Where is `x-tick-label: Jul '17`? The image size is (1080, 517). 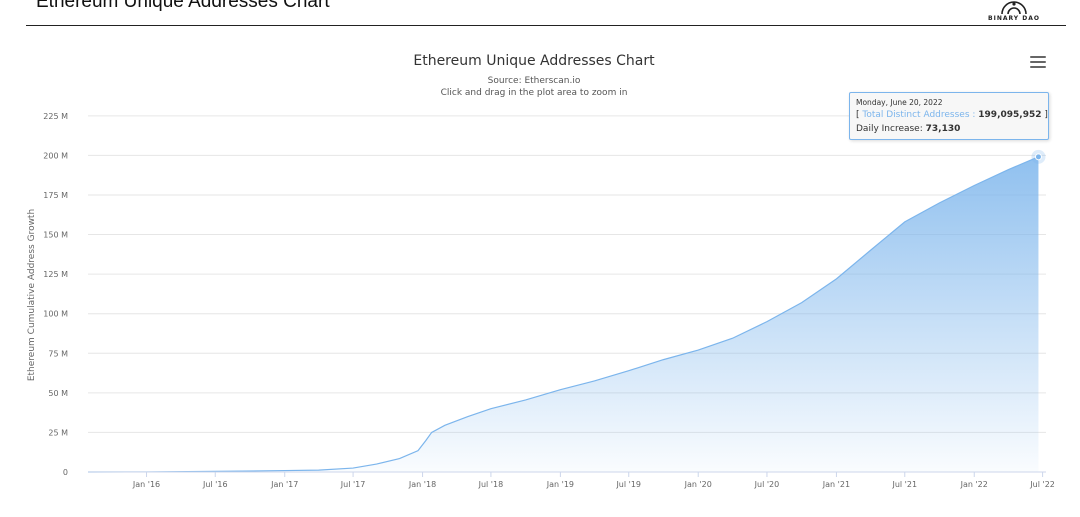
x-tick-label: Jul '17 is located at coordinates (353, 484).